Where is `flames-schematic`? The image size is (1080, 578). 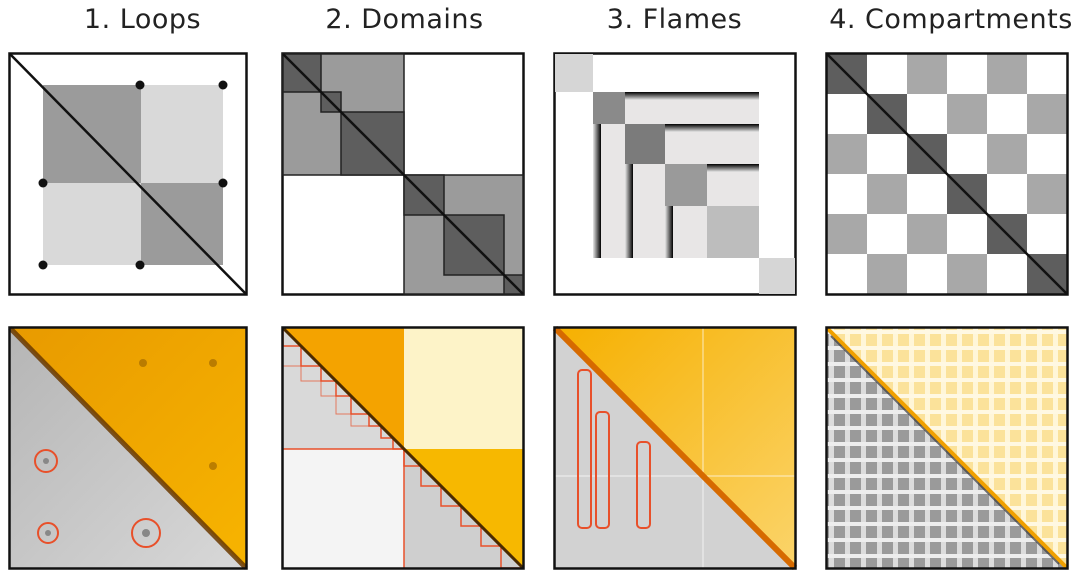 flames-schematic is located at coordinates (675, 174).